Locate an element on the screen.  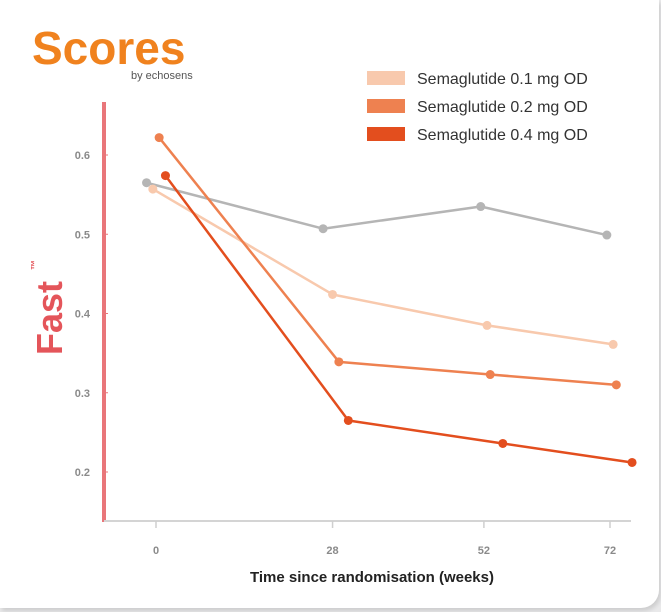
y-tick-label: 0.3 is located at coordinates (82, 394).